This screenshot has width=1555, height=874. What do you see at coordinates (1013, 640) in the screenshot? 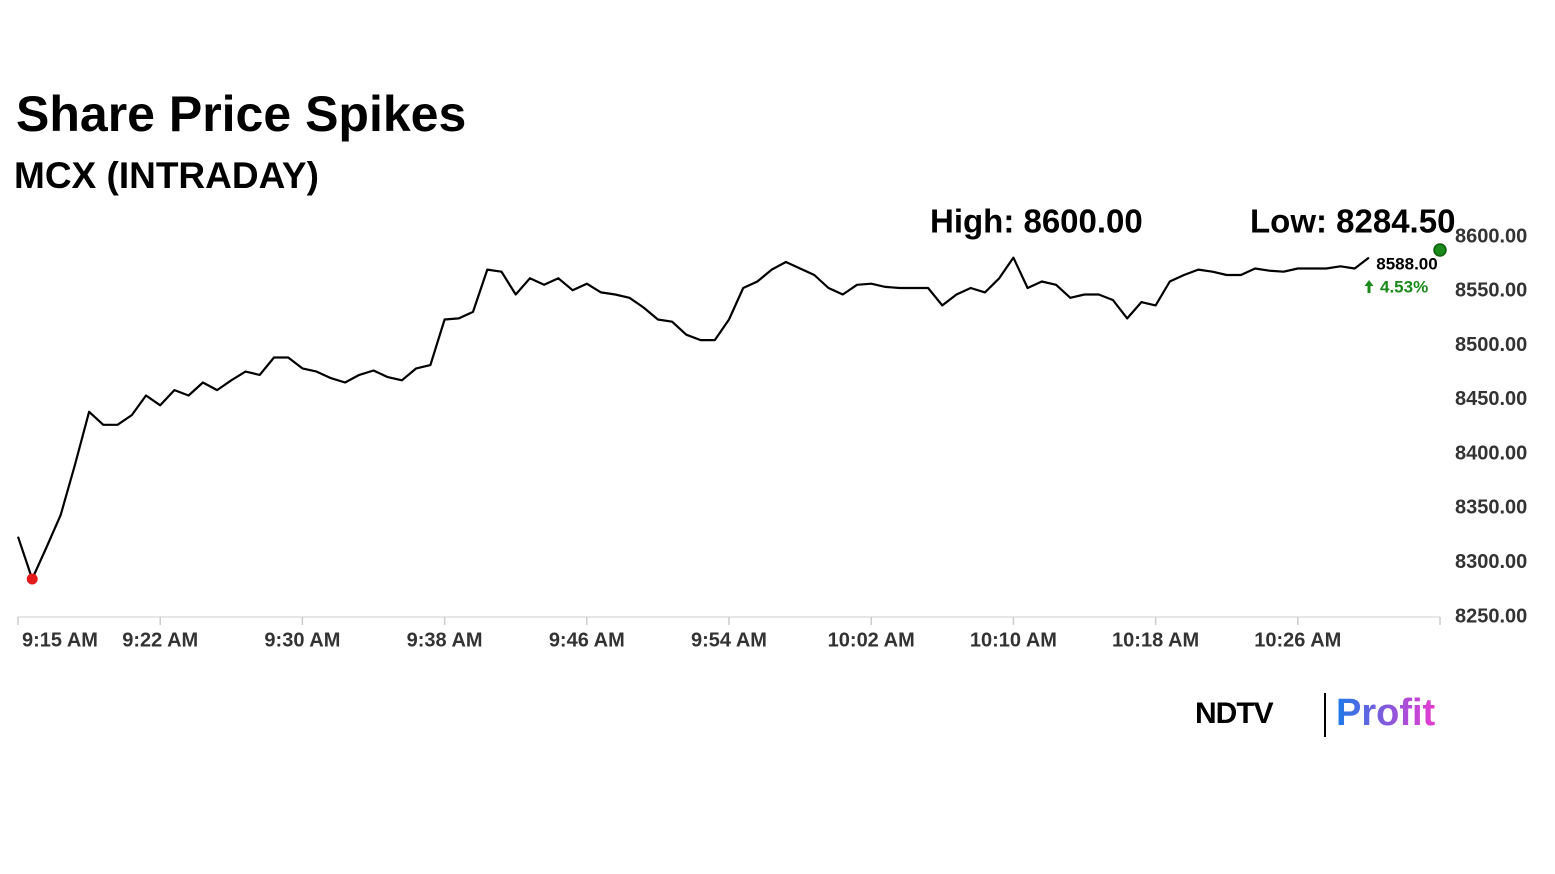
I see `x-tick-label: 10:10 AM` at bounding box center [1013, 640].